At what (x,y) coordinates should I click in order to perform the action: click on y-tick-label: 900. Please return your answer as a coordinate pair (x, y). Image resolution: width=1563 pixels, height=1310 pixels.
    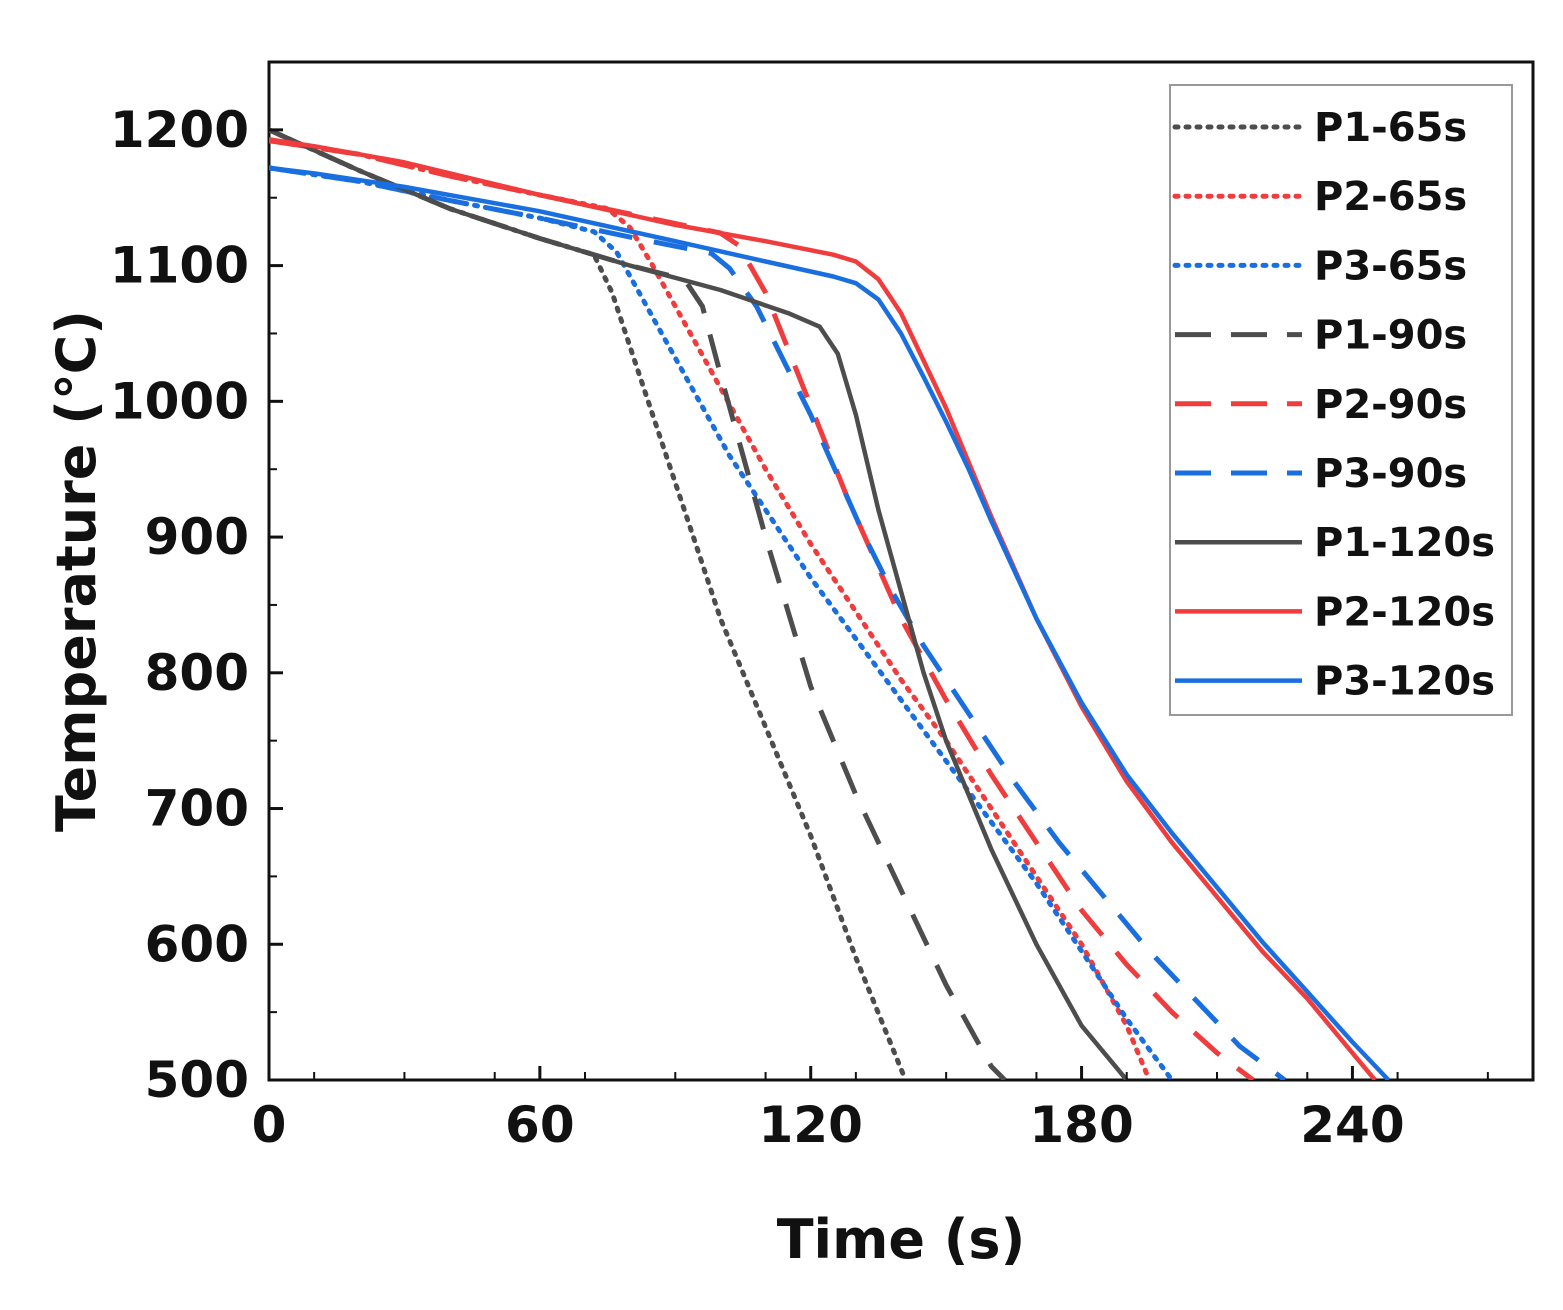
    Looking at the image, I should click on (197, 537).